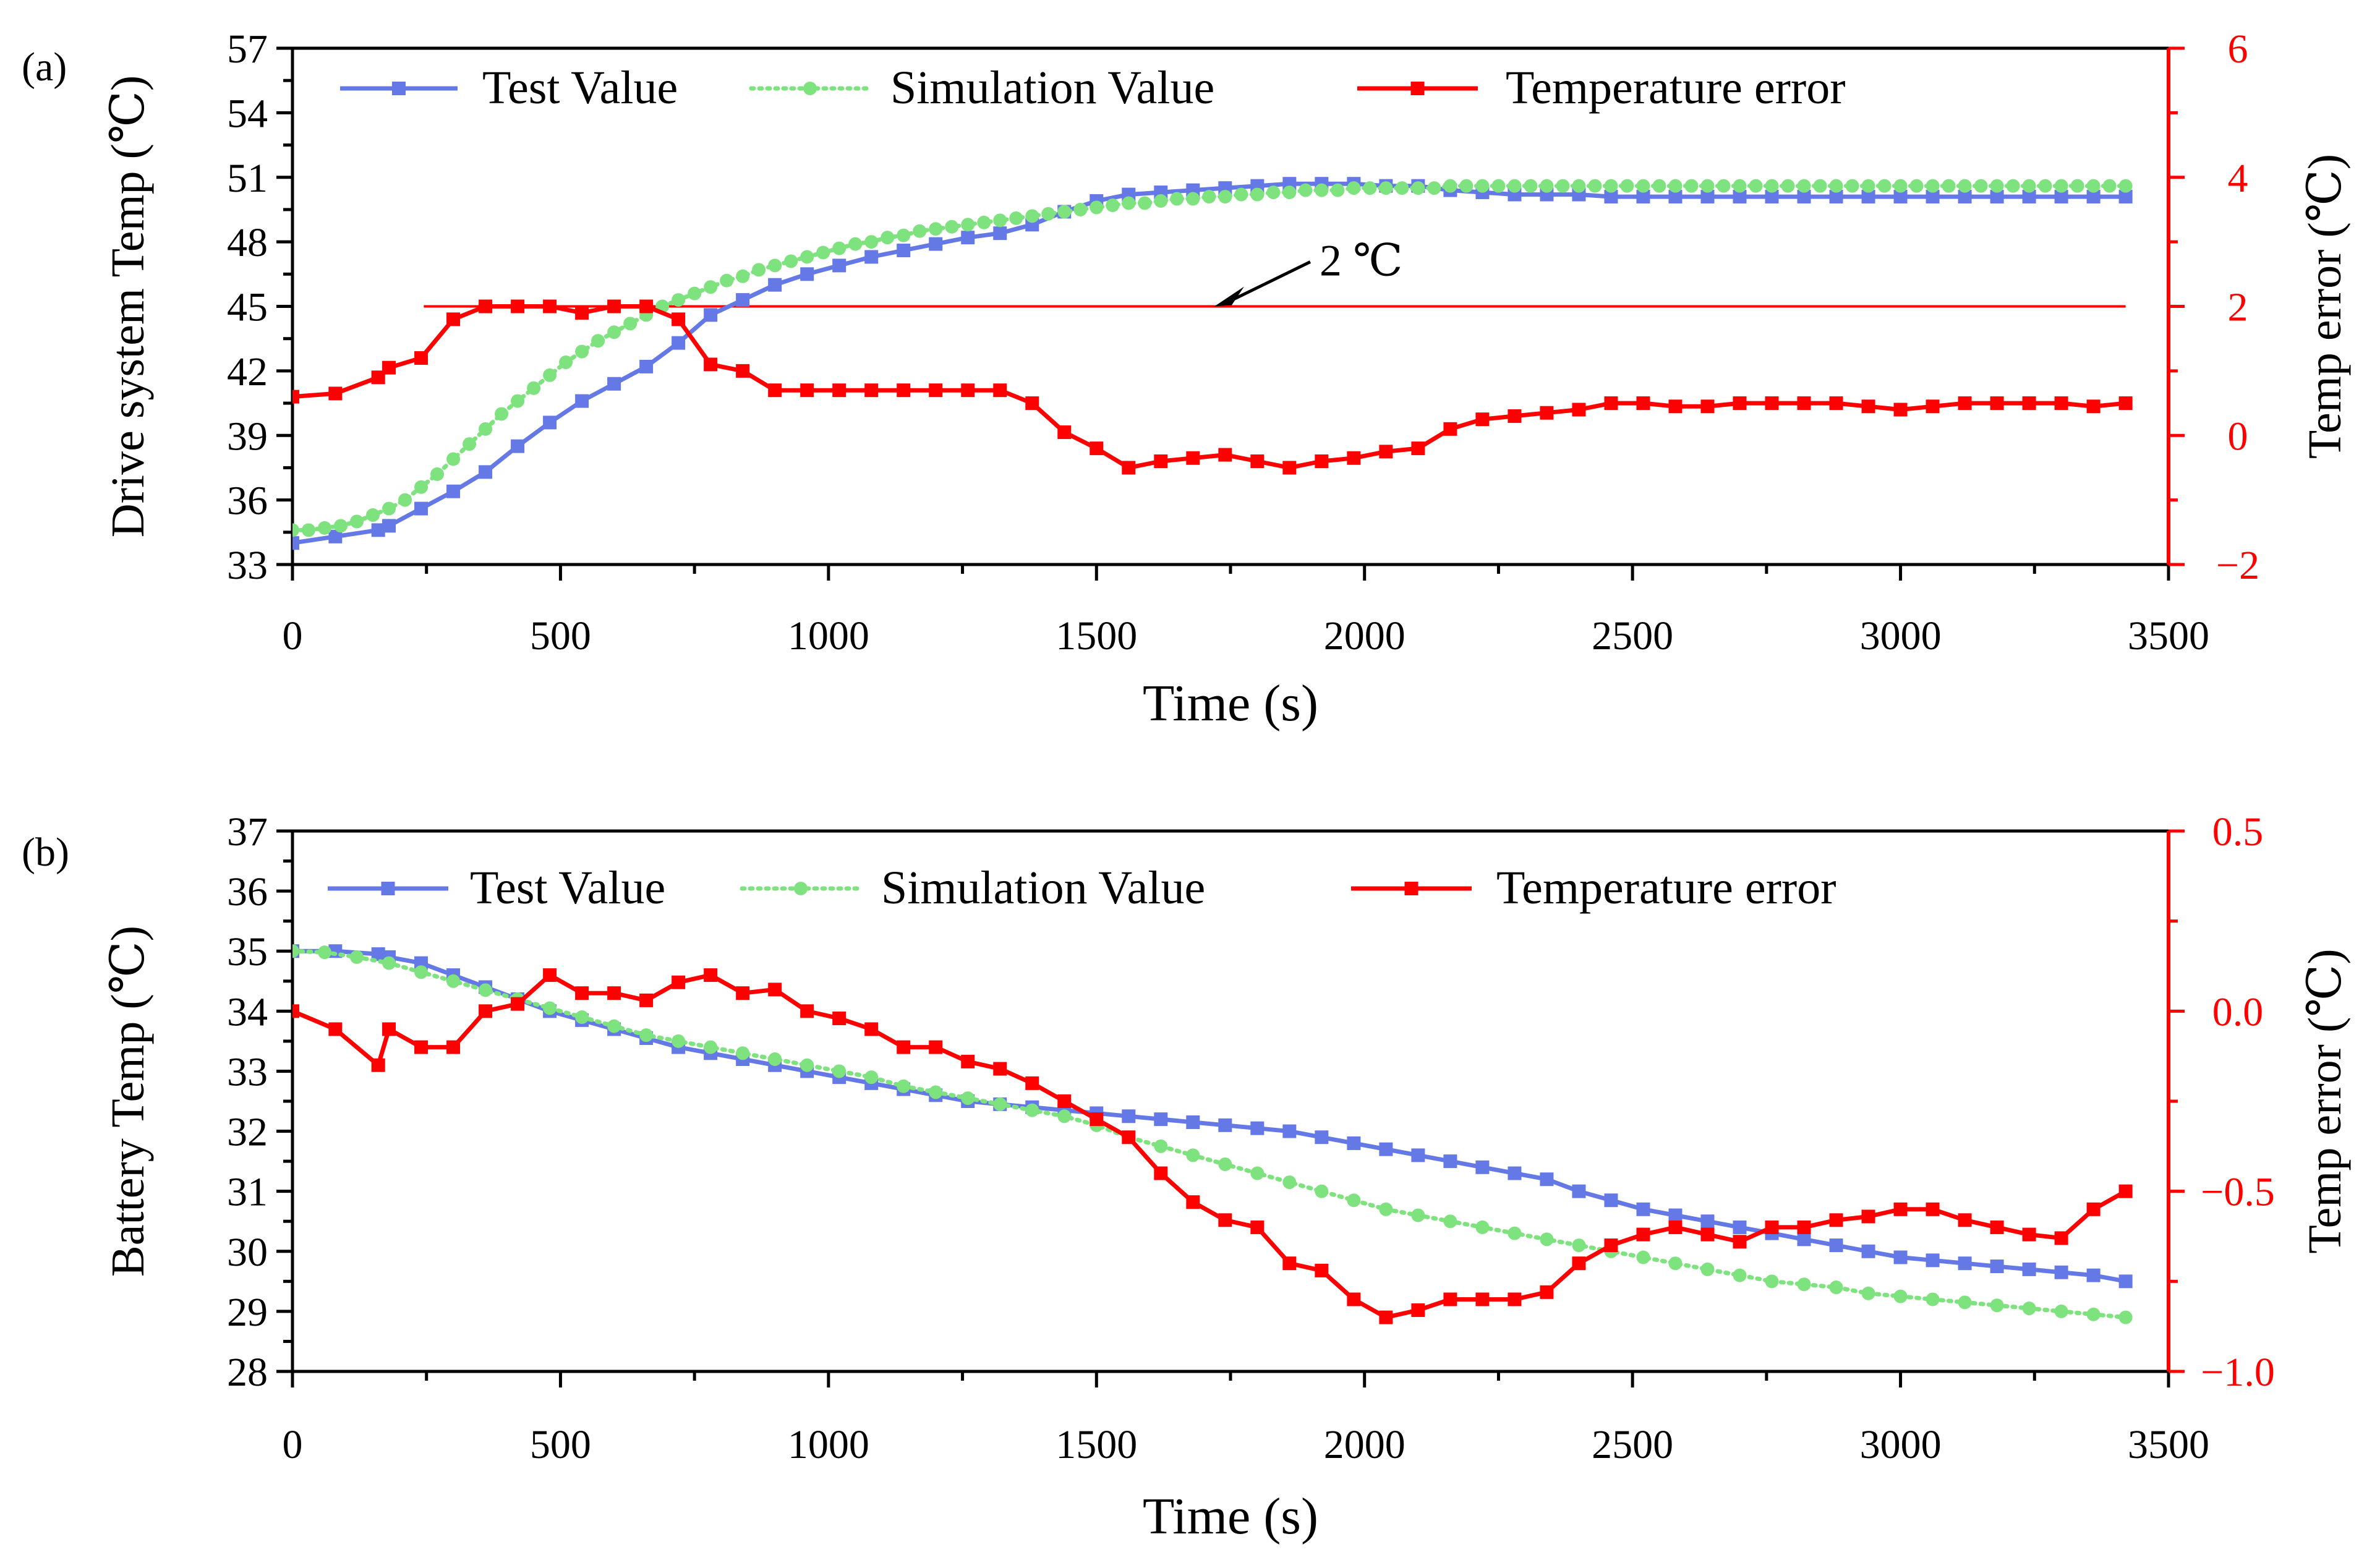 The height and width of the screenshot is (1560, 2380). I want to click on x-tick-label: 3500, so click(2168, 636).